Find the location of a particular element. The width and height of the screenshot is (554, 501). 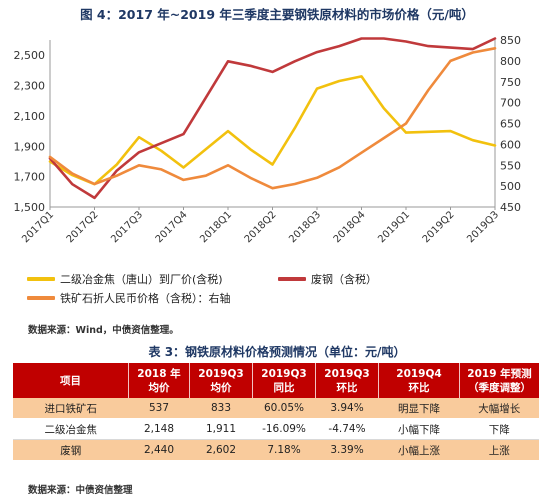

right-tick-label: 600 is located at coordinates (510, 144).